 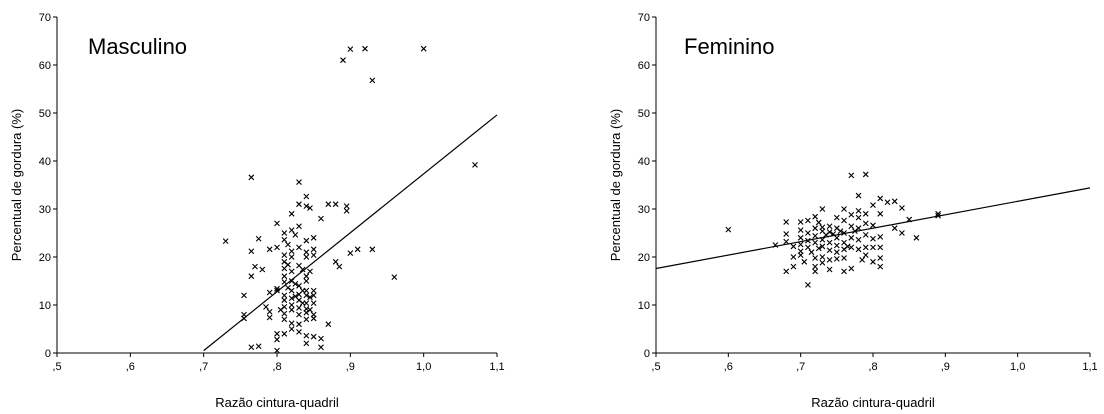 What do you see at coordinates (873, 228) in the screenshot?
I see `trend-line` at bounding box center [873, 228].